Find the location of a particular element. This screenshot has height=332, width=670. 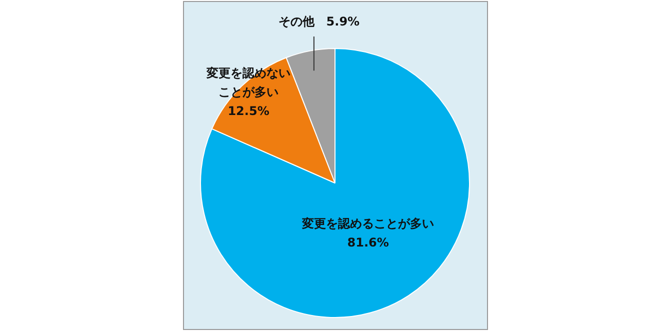

data-label: 12.5% is located at coordinates (249, 111).